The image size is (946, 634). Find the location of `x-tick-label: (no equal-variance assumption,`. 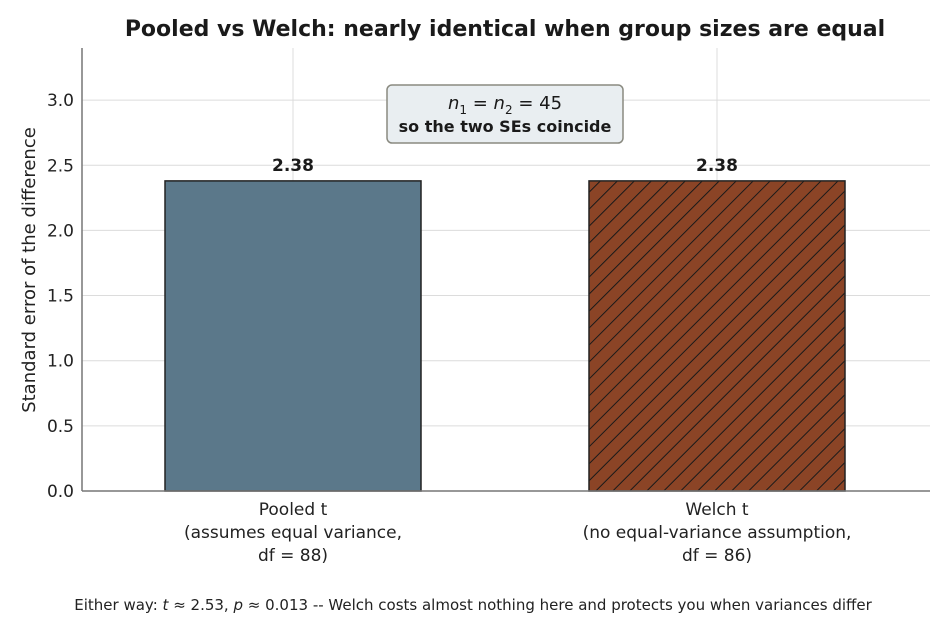

x-tick-label: (no equal-variance assumption, is located at coordinates (717, 533).